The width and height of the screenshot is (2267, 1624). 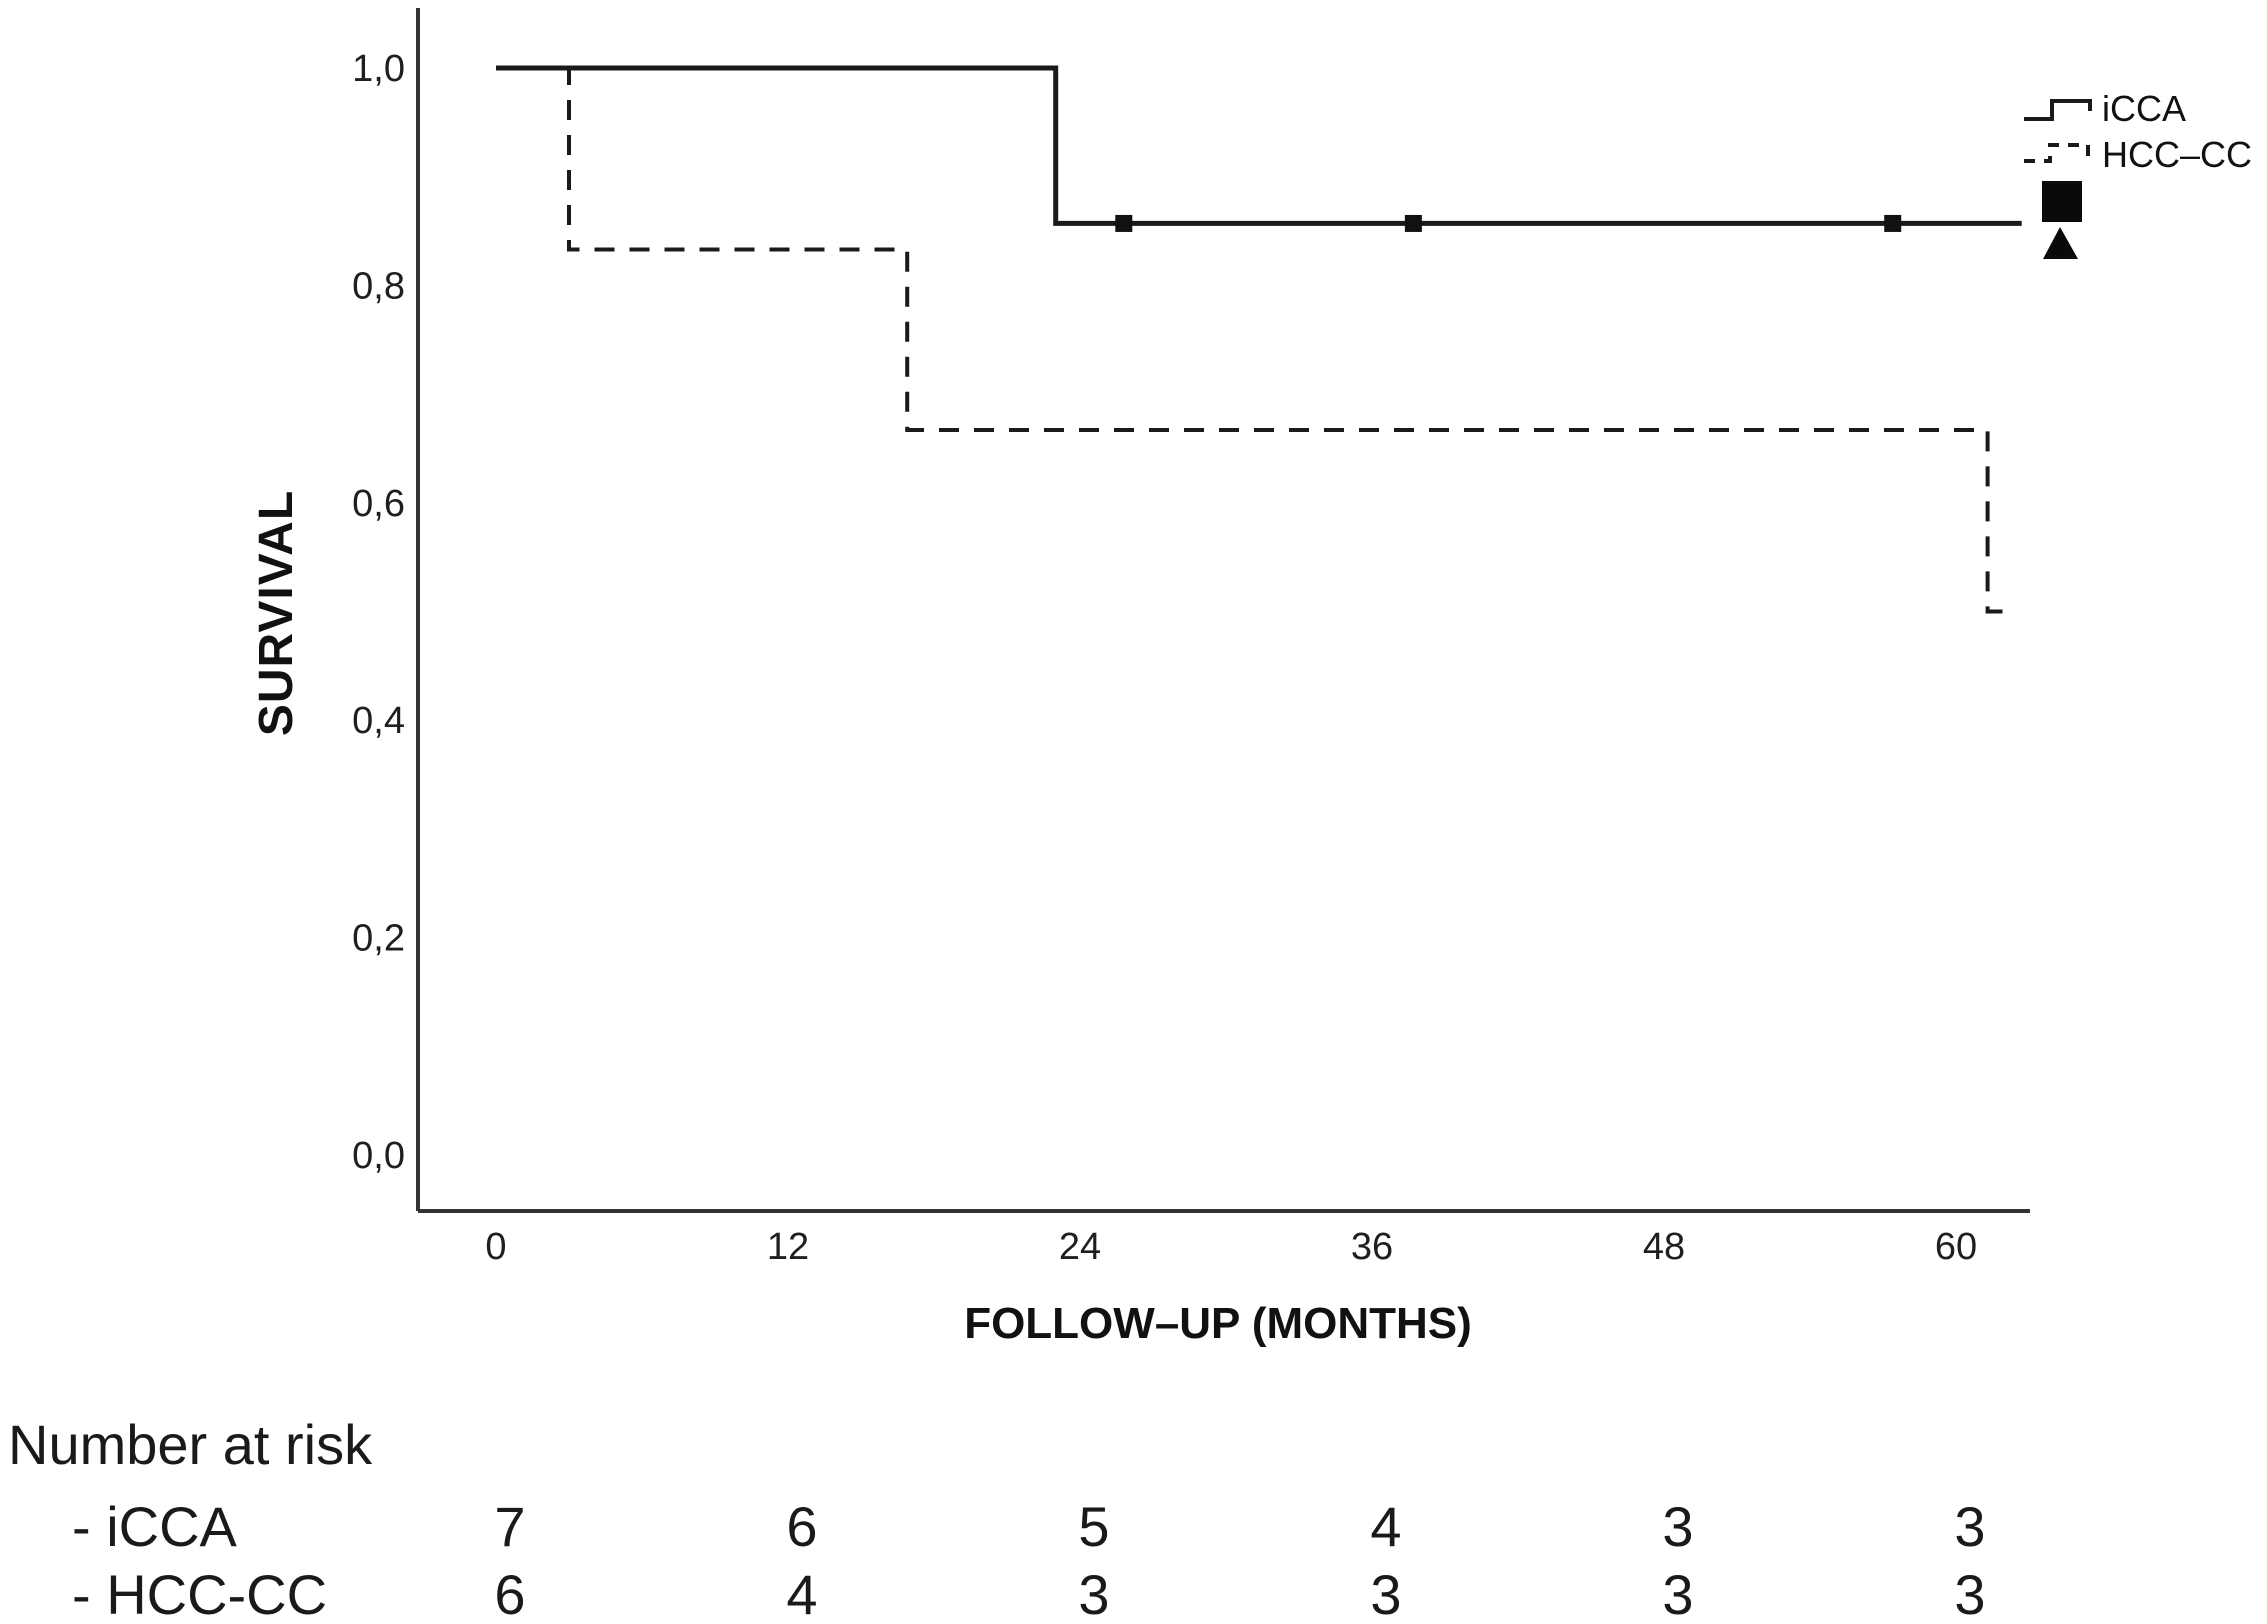 I want to click on y-tick-label-0,2: 0,2, so click(x=378, y=939).